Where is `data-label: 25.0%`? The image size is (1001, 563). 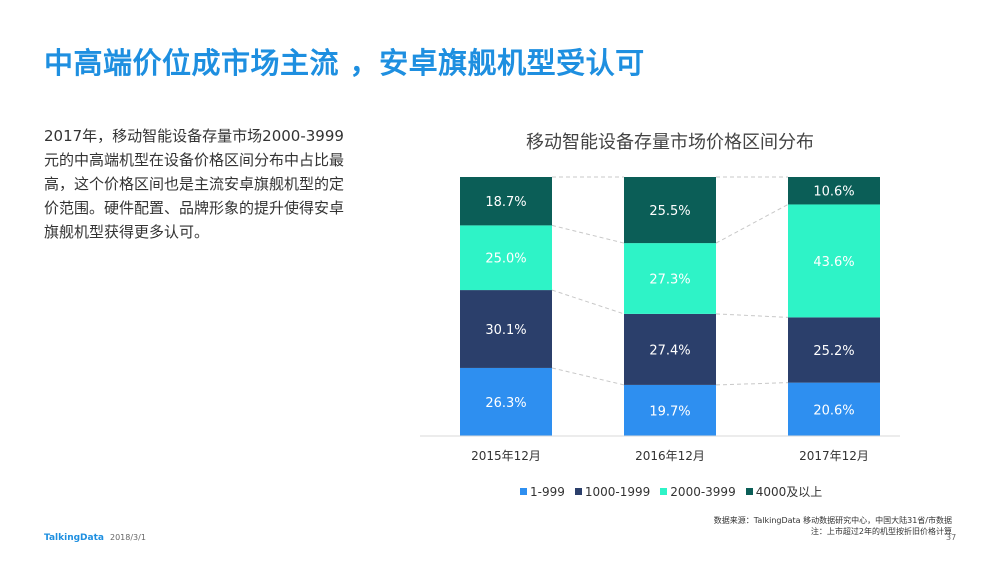
data-label: 25.0% is located at coordinates (505, 259).